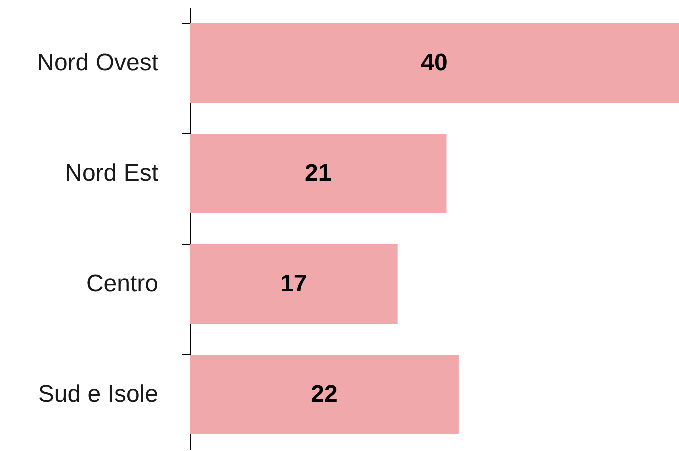 This screenshot has width=679, height=451. What do you see at coordinates (122, 284) in the screenshot?
I see `y-tick-label: Centro` at bounding box center [122, 284].